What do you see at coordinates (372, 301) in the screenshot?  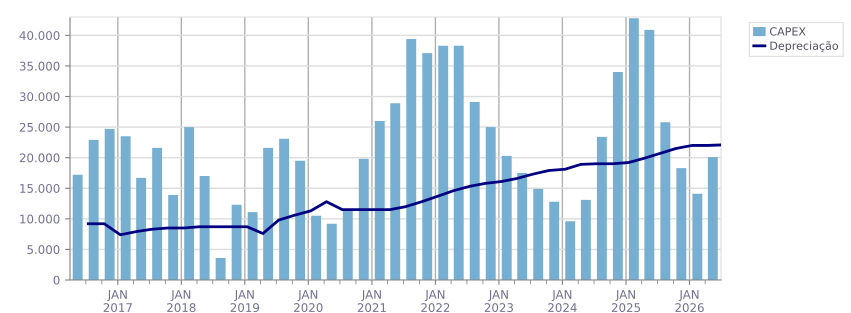 I see `x-tick-label: JAN 2021` at bounding box center [372, 301].